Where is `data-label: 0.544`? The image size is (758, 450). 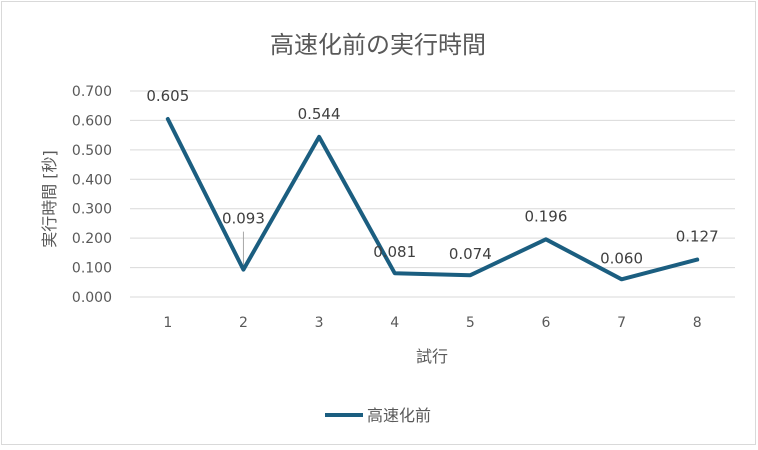
data-label: 0.544 is located at coordinates (319, 114).